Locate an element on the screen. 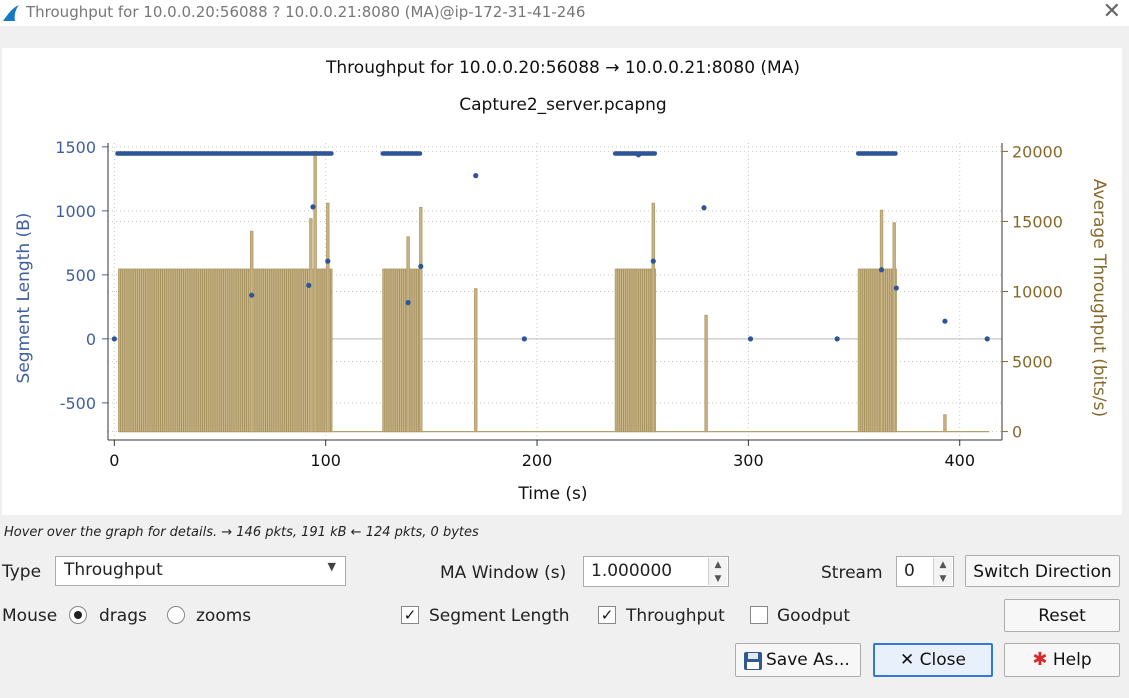 The width and height of the screenshot is (1129, 698). ma-window-stepper: ▲ ▼ is located at coordinates (717, 571).